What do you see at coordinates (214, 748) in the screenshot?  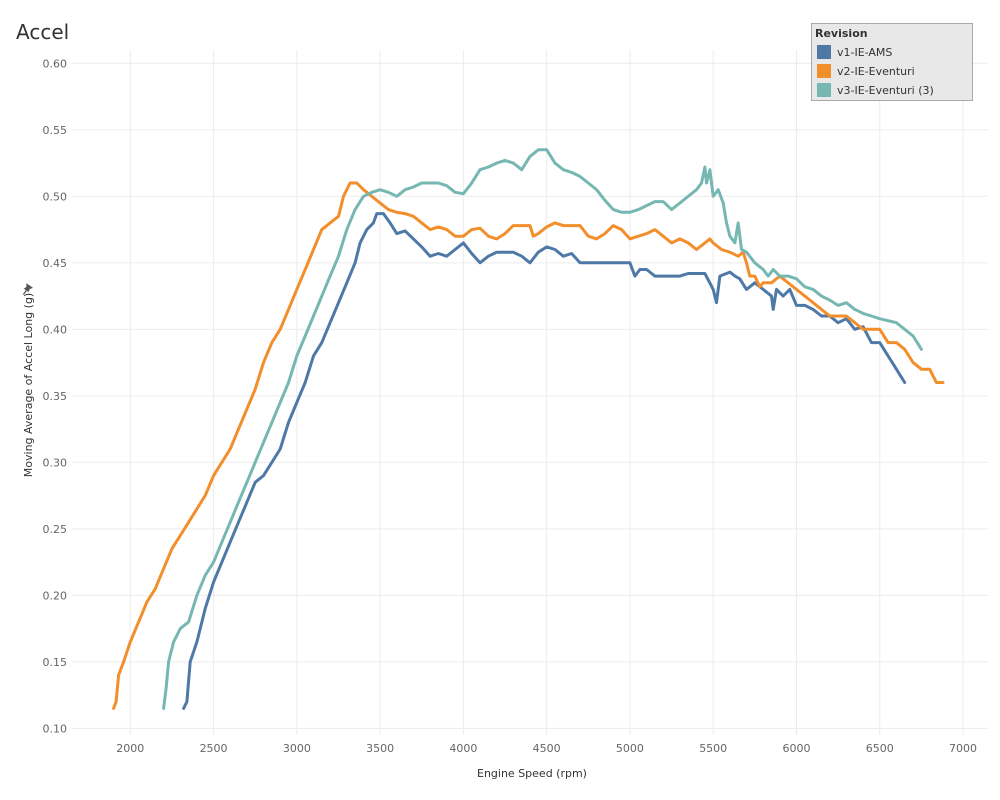 I see `x-tick-label: 2500` at bounding box center [214, 748].